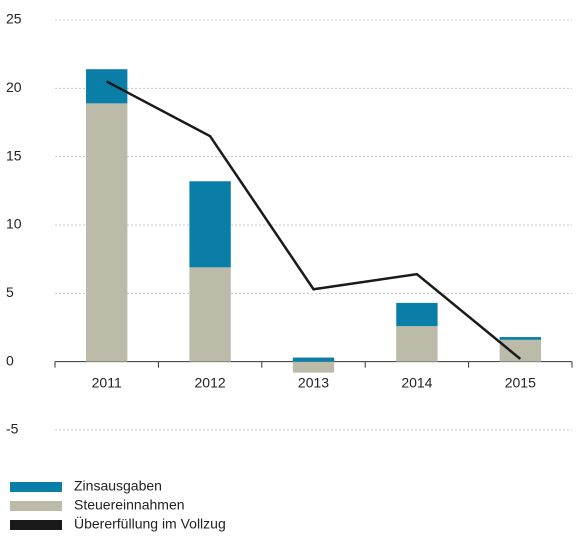  What do you see at coordinates (14, 155) in the screenshot?
I see `y-tick-label: 15` at bounding box center [14, 155].